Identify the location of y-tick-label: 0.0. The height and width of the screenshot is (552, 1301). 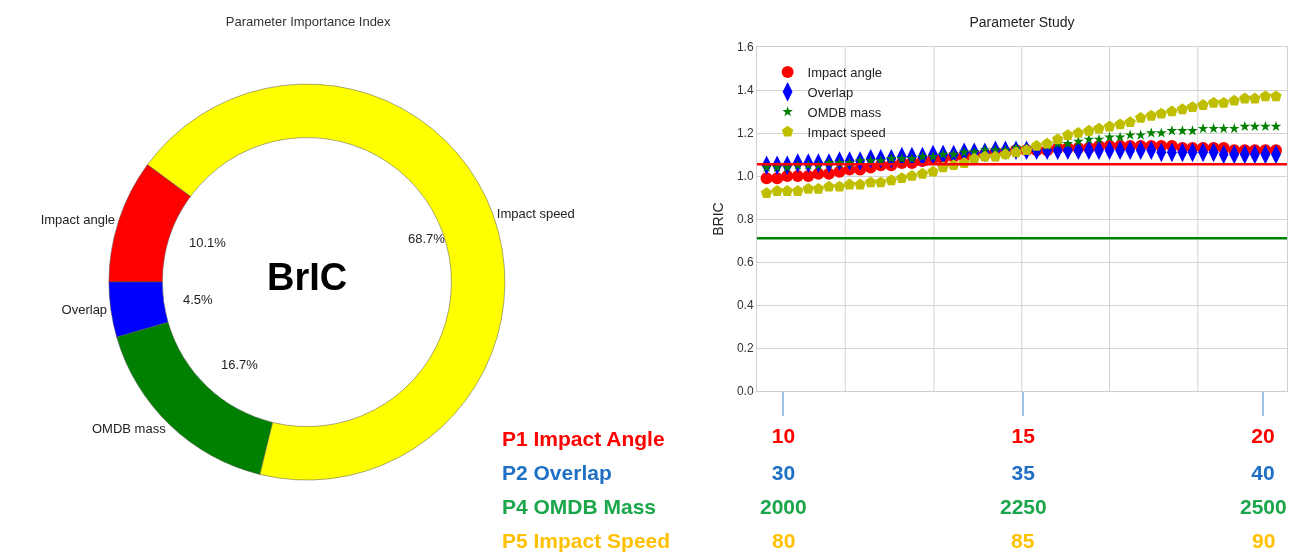
(745, 391).